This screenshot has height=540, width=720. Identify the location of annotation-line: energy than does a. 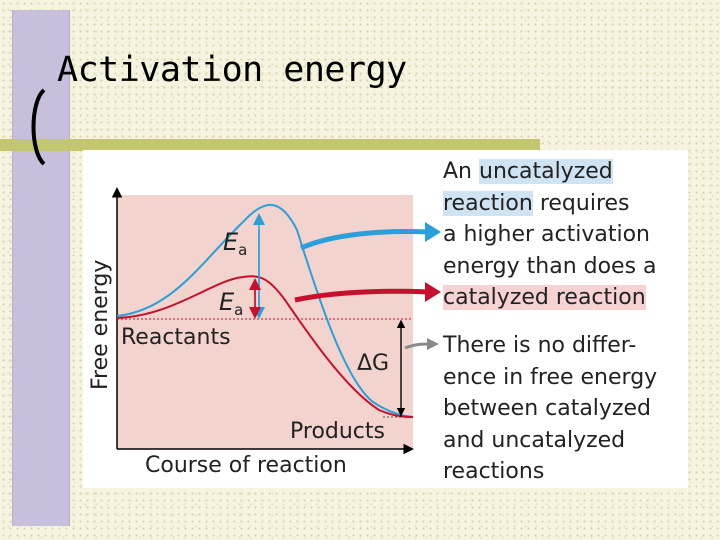
(550, 266).